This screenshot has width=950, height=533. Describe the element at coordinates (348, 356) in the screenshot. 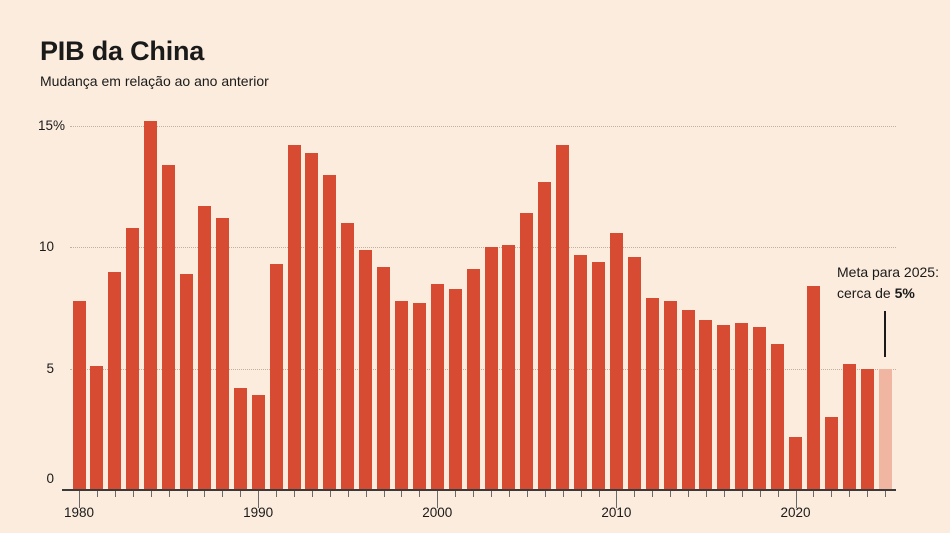

I see `bar-1995` at that location.